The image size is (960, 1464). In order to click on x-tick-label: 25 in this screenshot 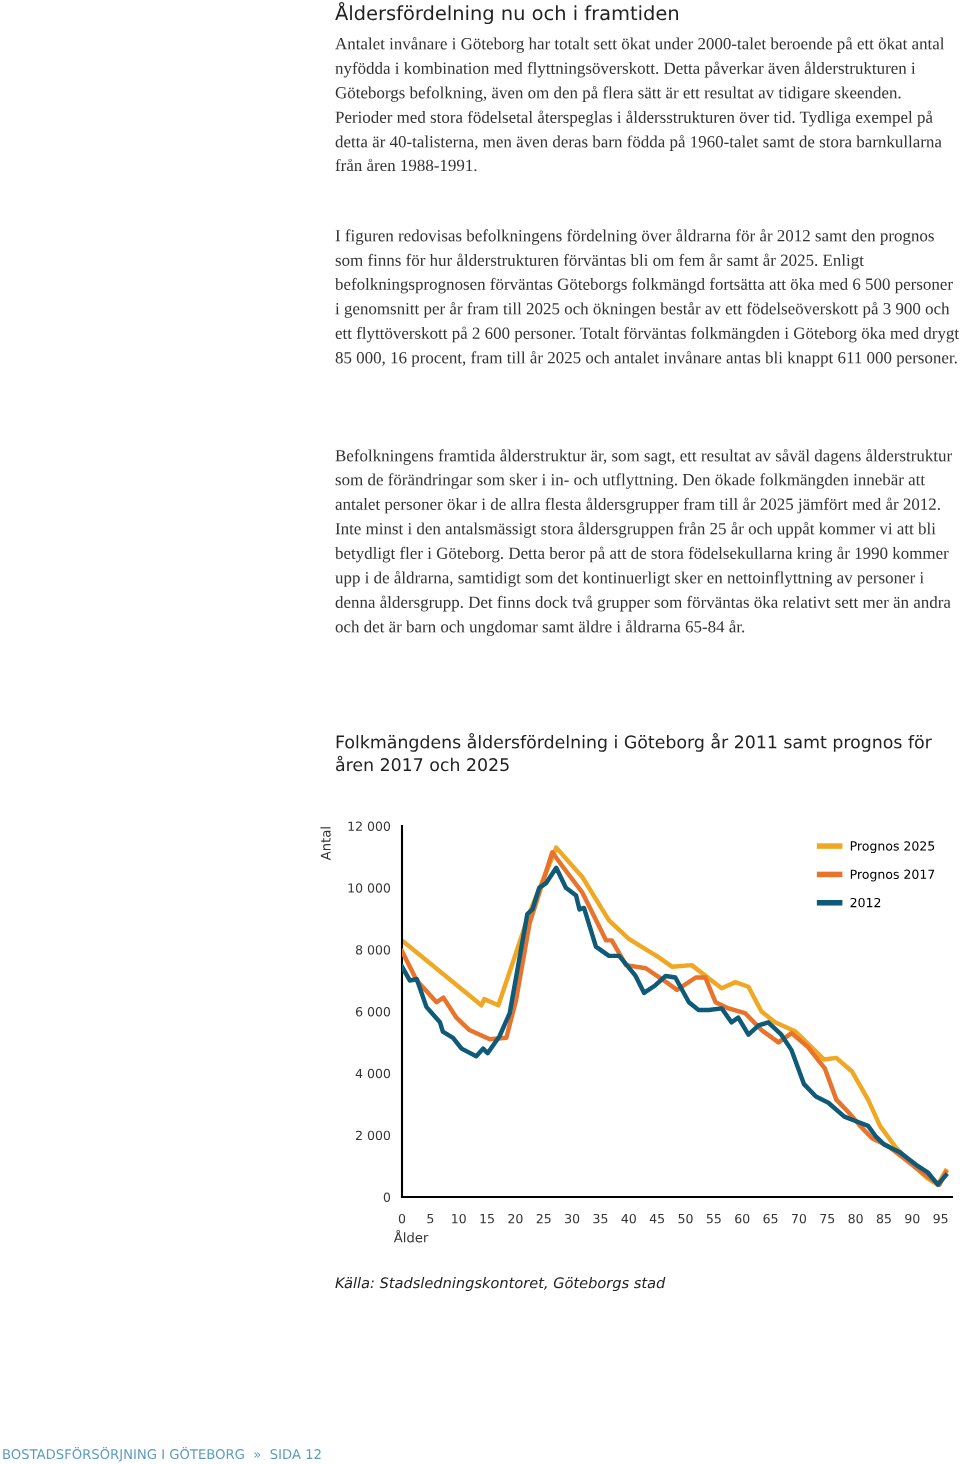, I will do `click(543, 1218)`.